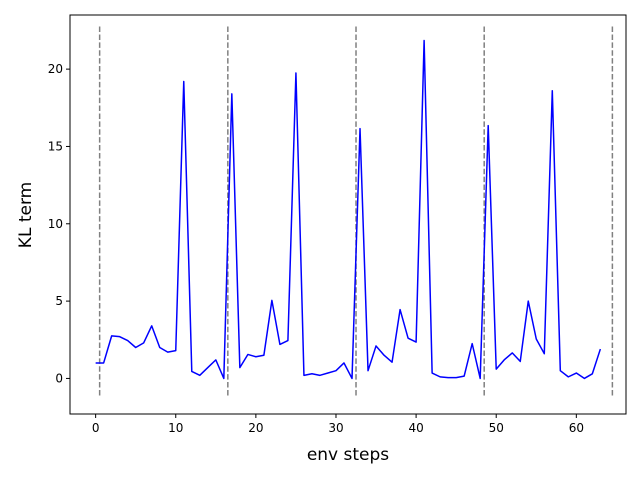 This screenshot has width=640, height=480. I want to click on y-tick-label: 10, so click(55, 224).